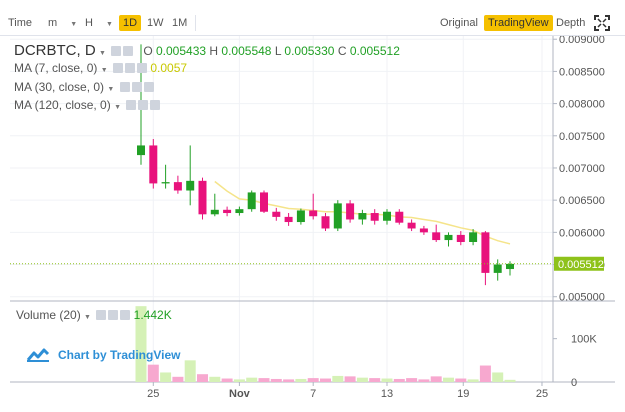  What do you see at coordinates (309, 51) in the screenshot?
I see `low-value: 0.005330` at bounding box center [309, 51].